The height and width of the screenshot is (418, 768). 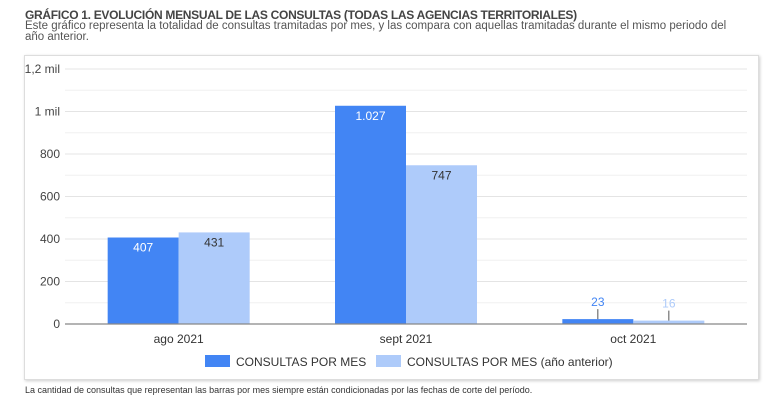 What do you see at coordinates (301, 362) in the screenshot?
I see `legend-label: CONSULTAS POR MES` at bounding box center [301, 362].